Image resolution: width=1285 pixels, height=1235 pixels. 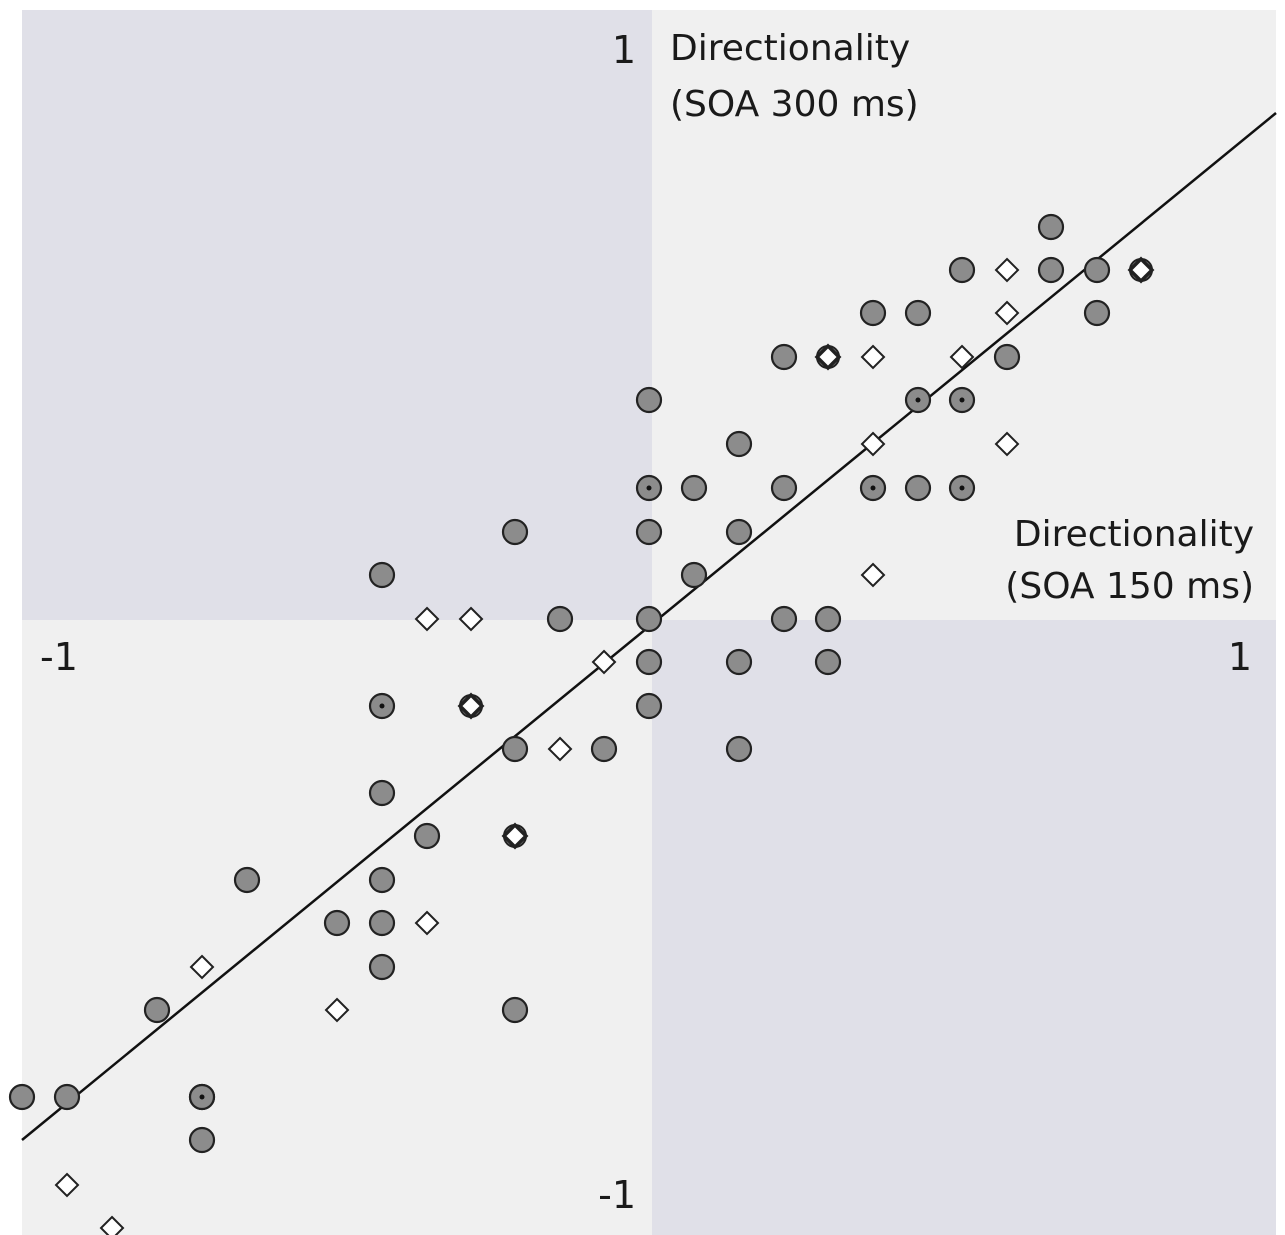 I want to click on x-axis-label-line-2: (SOA 150 ms), so click(x=1129, y=586).